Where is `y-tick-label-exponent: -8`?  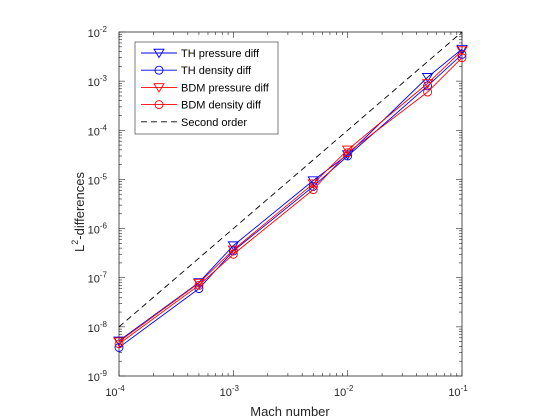
y-tick-label-exponent: -8 is located at coordinates (104, 324).